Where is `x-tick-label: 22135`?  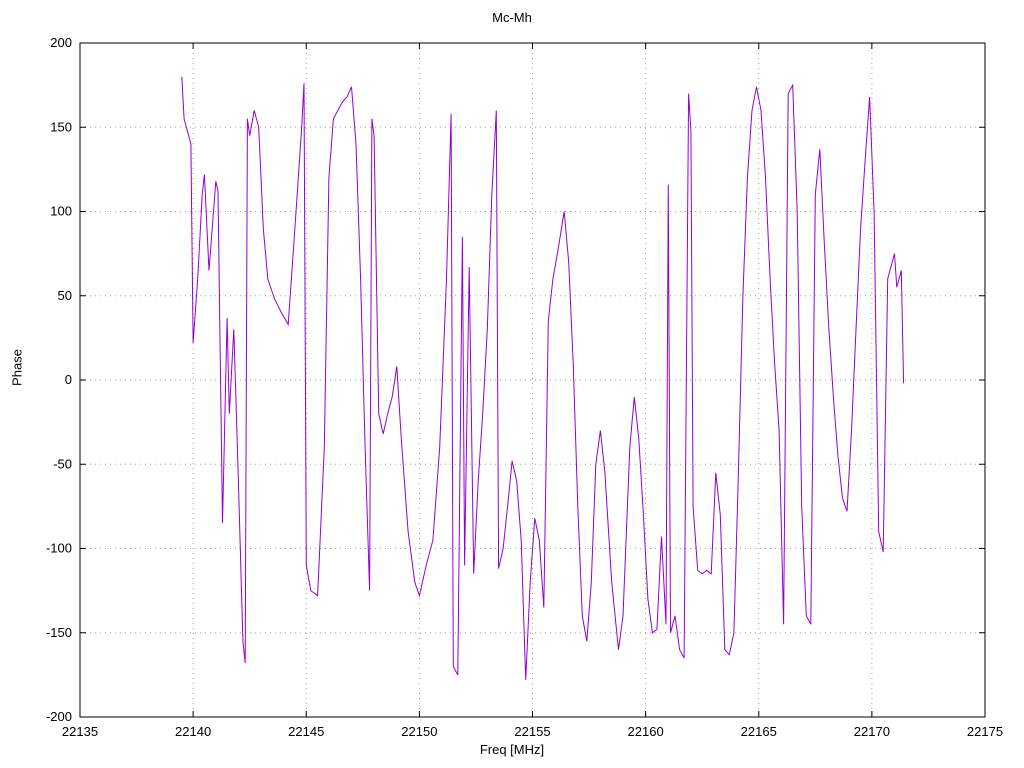
x-tick-label: 22135 is located at coordinates (80, 731).